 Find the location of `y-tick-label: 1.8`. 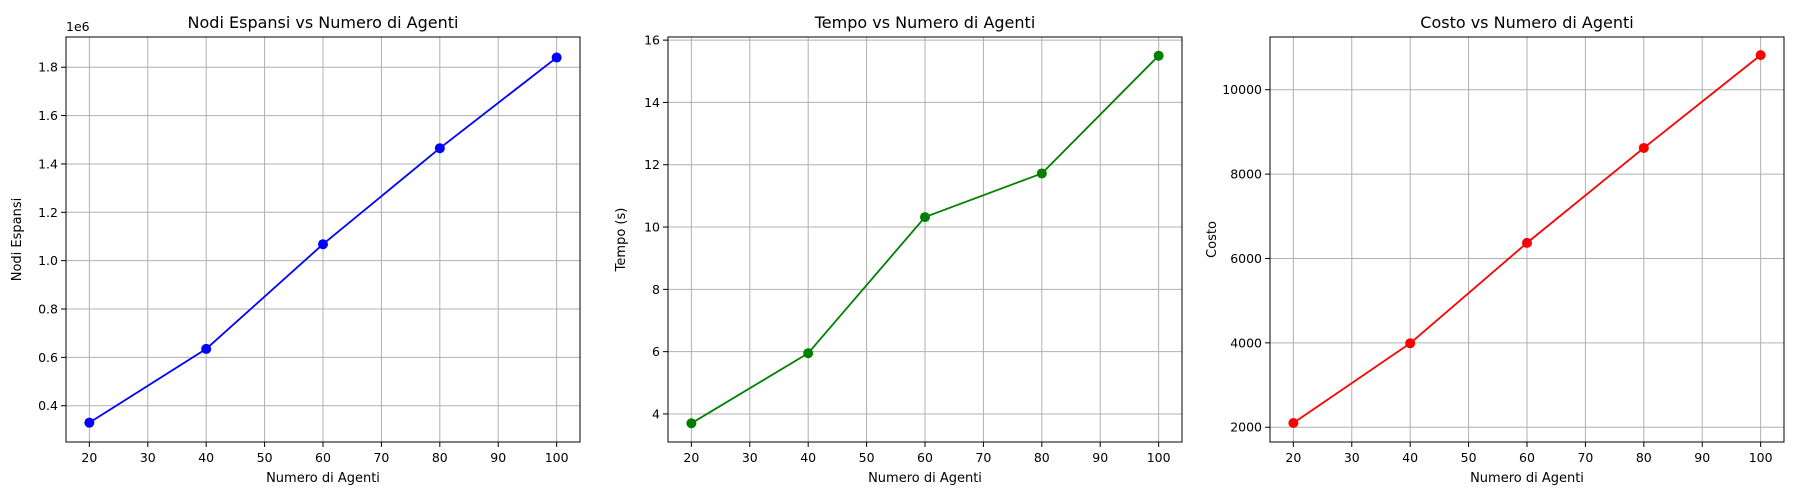

y-tick-label: 1.8 is located at coordinates (48, 67).